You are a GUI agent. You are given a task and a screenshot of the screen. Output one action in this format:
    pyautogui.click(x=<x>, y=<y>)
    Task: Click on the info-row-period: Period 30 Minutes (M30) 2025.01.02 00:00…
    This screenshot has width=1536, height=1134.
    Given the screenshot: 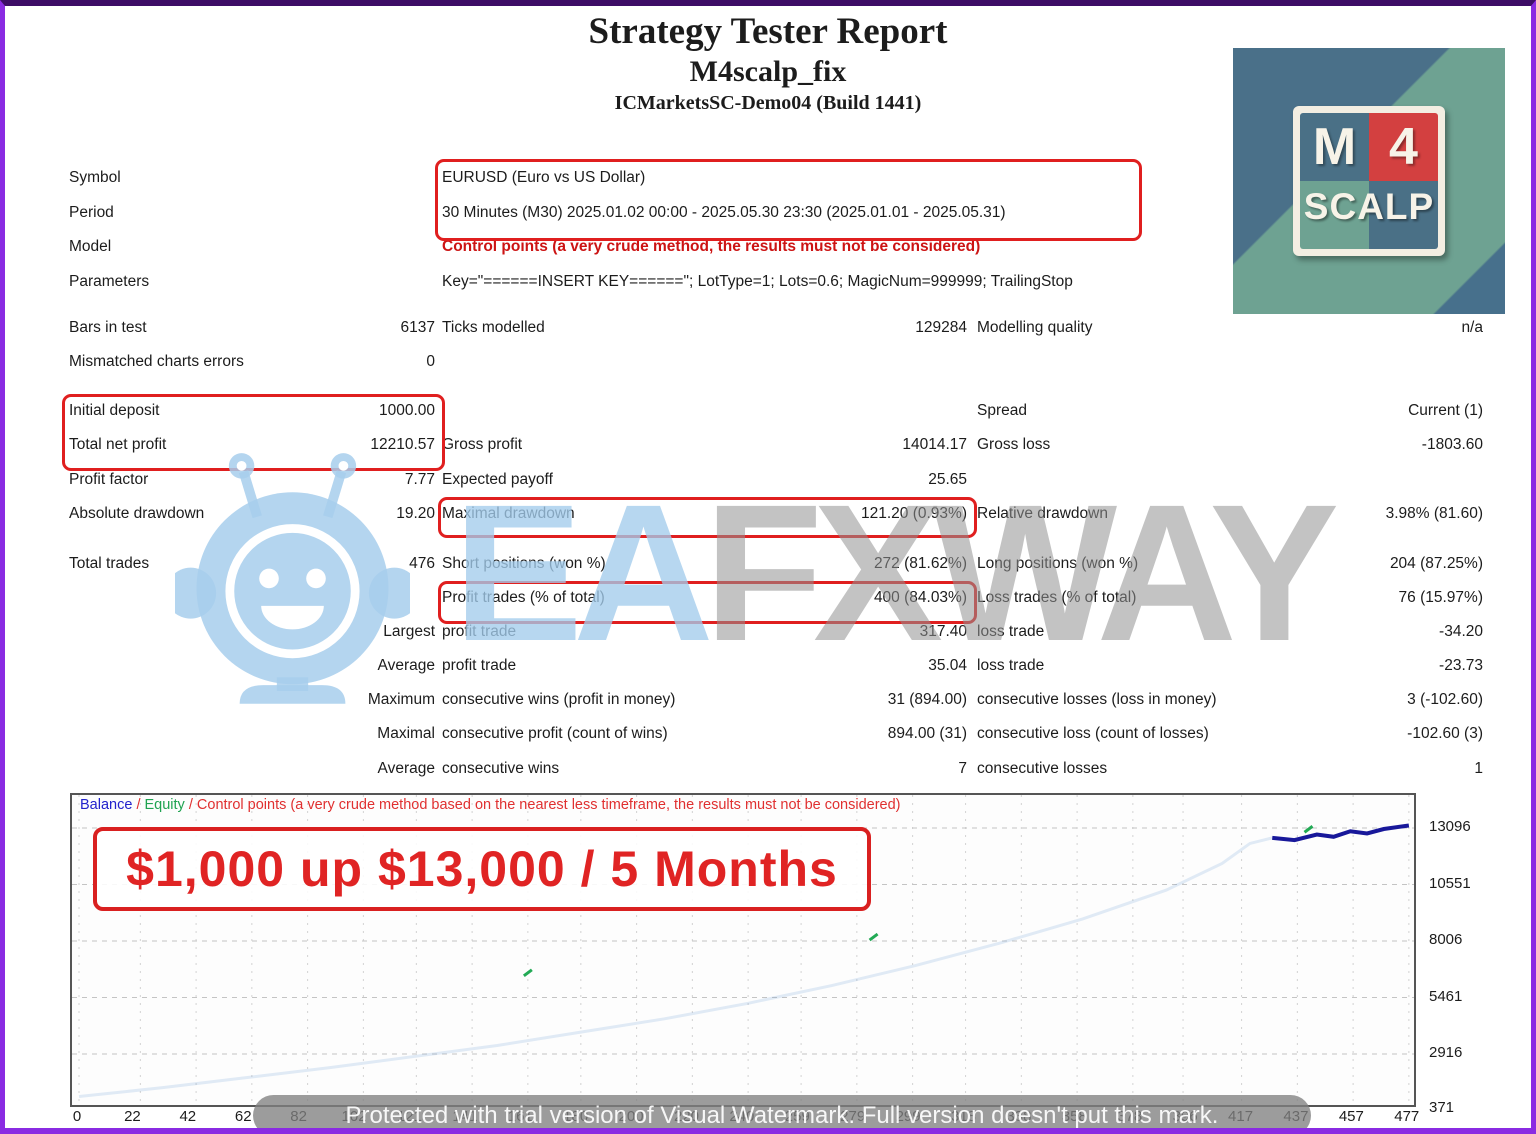 What is the action you would take?
    pyautogui.click(x=768, y=215)
    